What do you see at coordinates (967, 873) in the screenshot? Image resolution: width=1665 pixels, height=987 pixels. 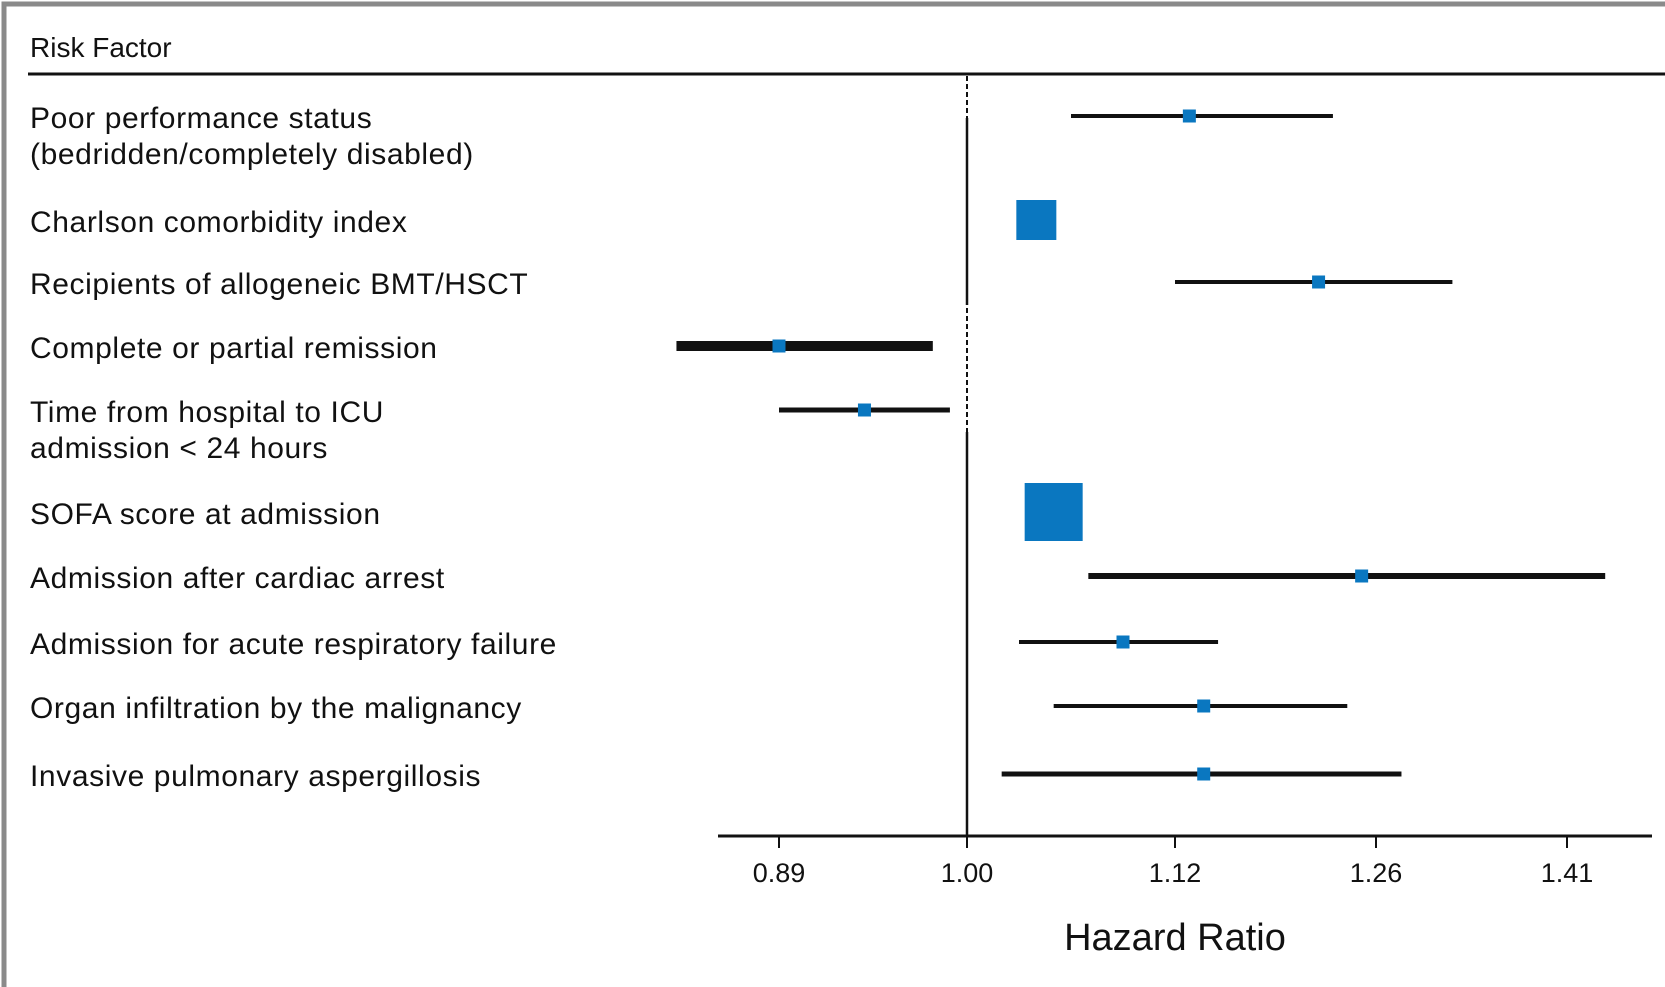 I see `x-tick-label: 1.00` at bounding box center [967, 873].